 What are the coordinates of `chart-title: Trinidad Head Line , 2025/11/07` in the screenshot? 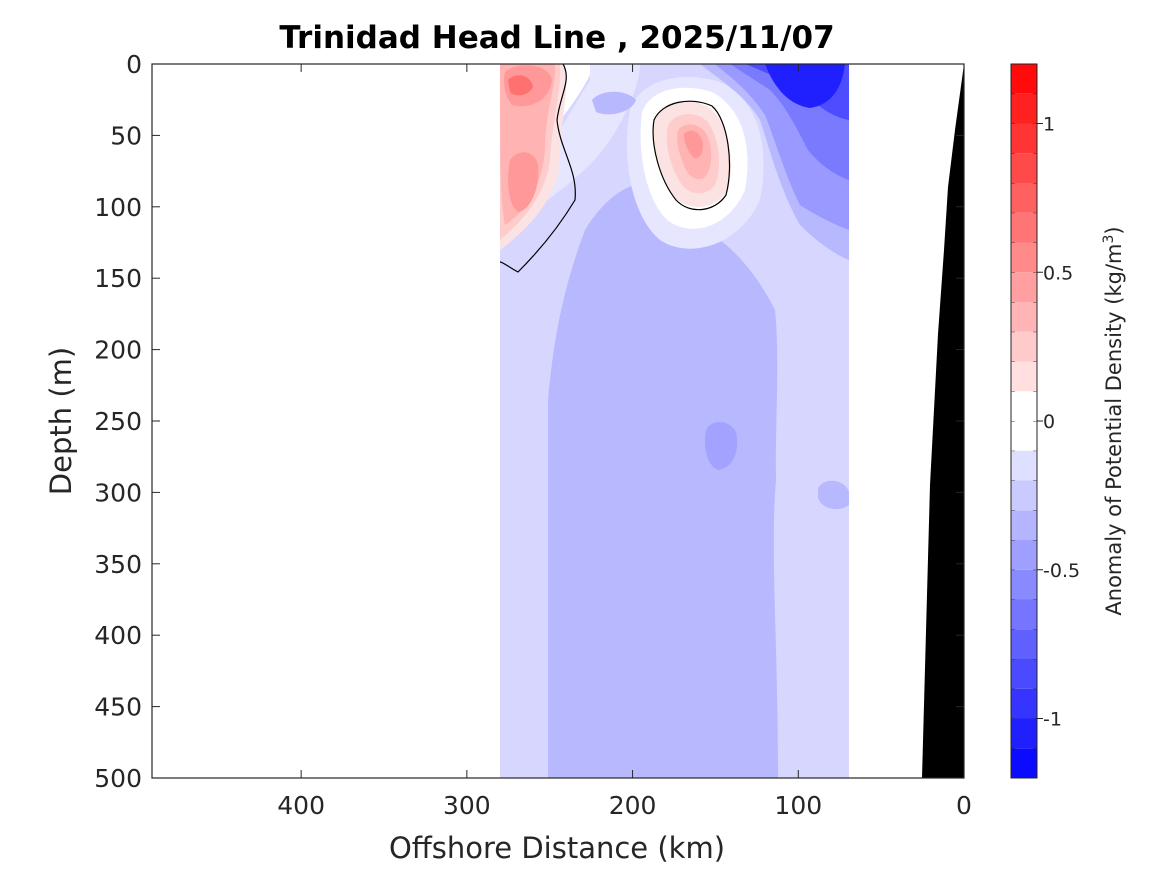 It's located at (556, 38).